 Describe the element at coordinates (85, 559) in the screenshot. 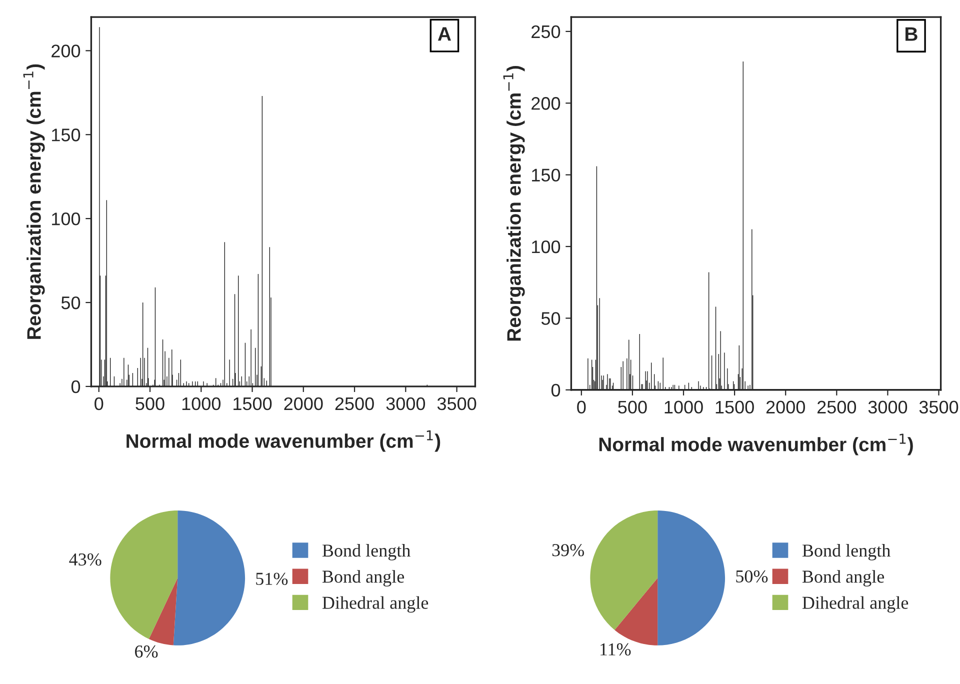

I see `data-label: 43%` at that location.